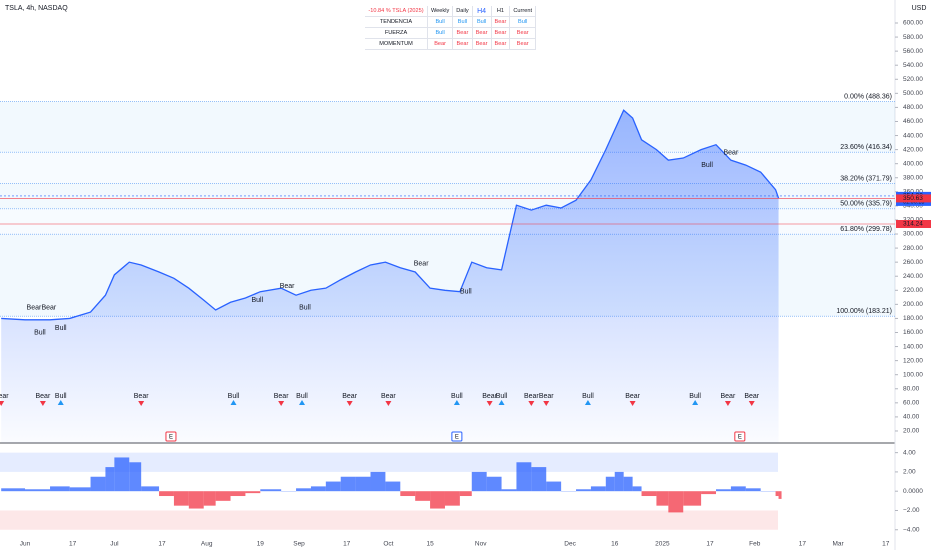  I want to click on table-row: TENDENCIA Bull Bull Bull Bear Bull, so click(450, 22).